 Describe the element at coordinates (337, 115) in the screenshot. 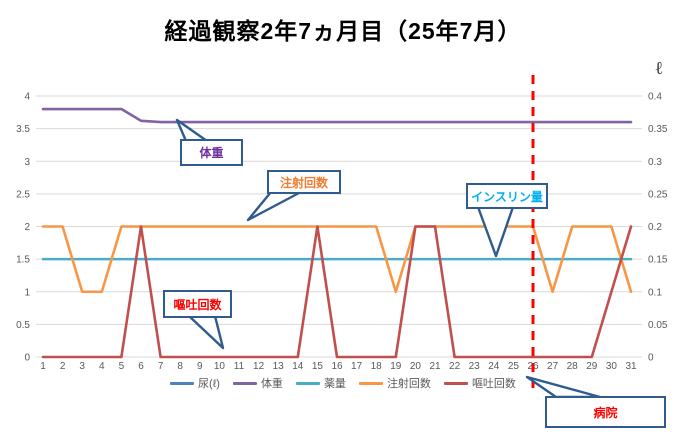

I see `series-line-体重` at that location.